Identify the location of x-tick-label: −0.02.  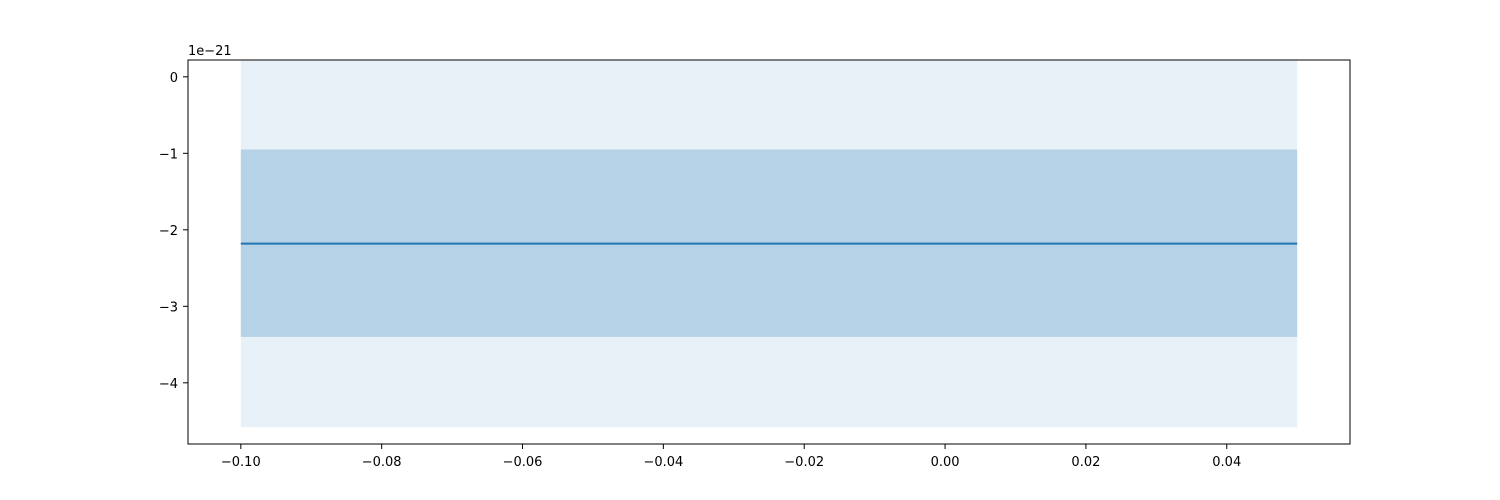
(804, 462).